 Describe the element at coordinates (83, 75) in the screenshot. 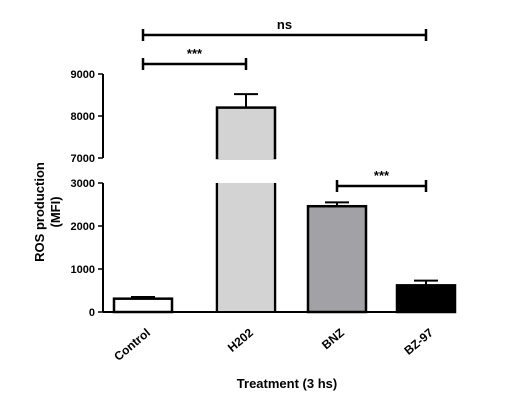

I see `y-tick-label: 9000` at that location.